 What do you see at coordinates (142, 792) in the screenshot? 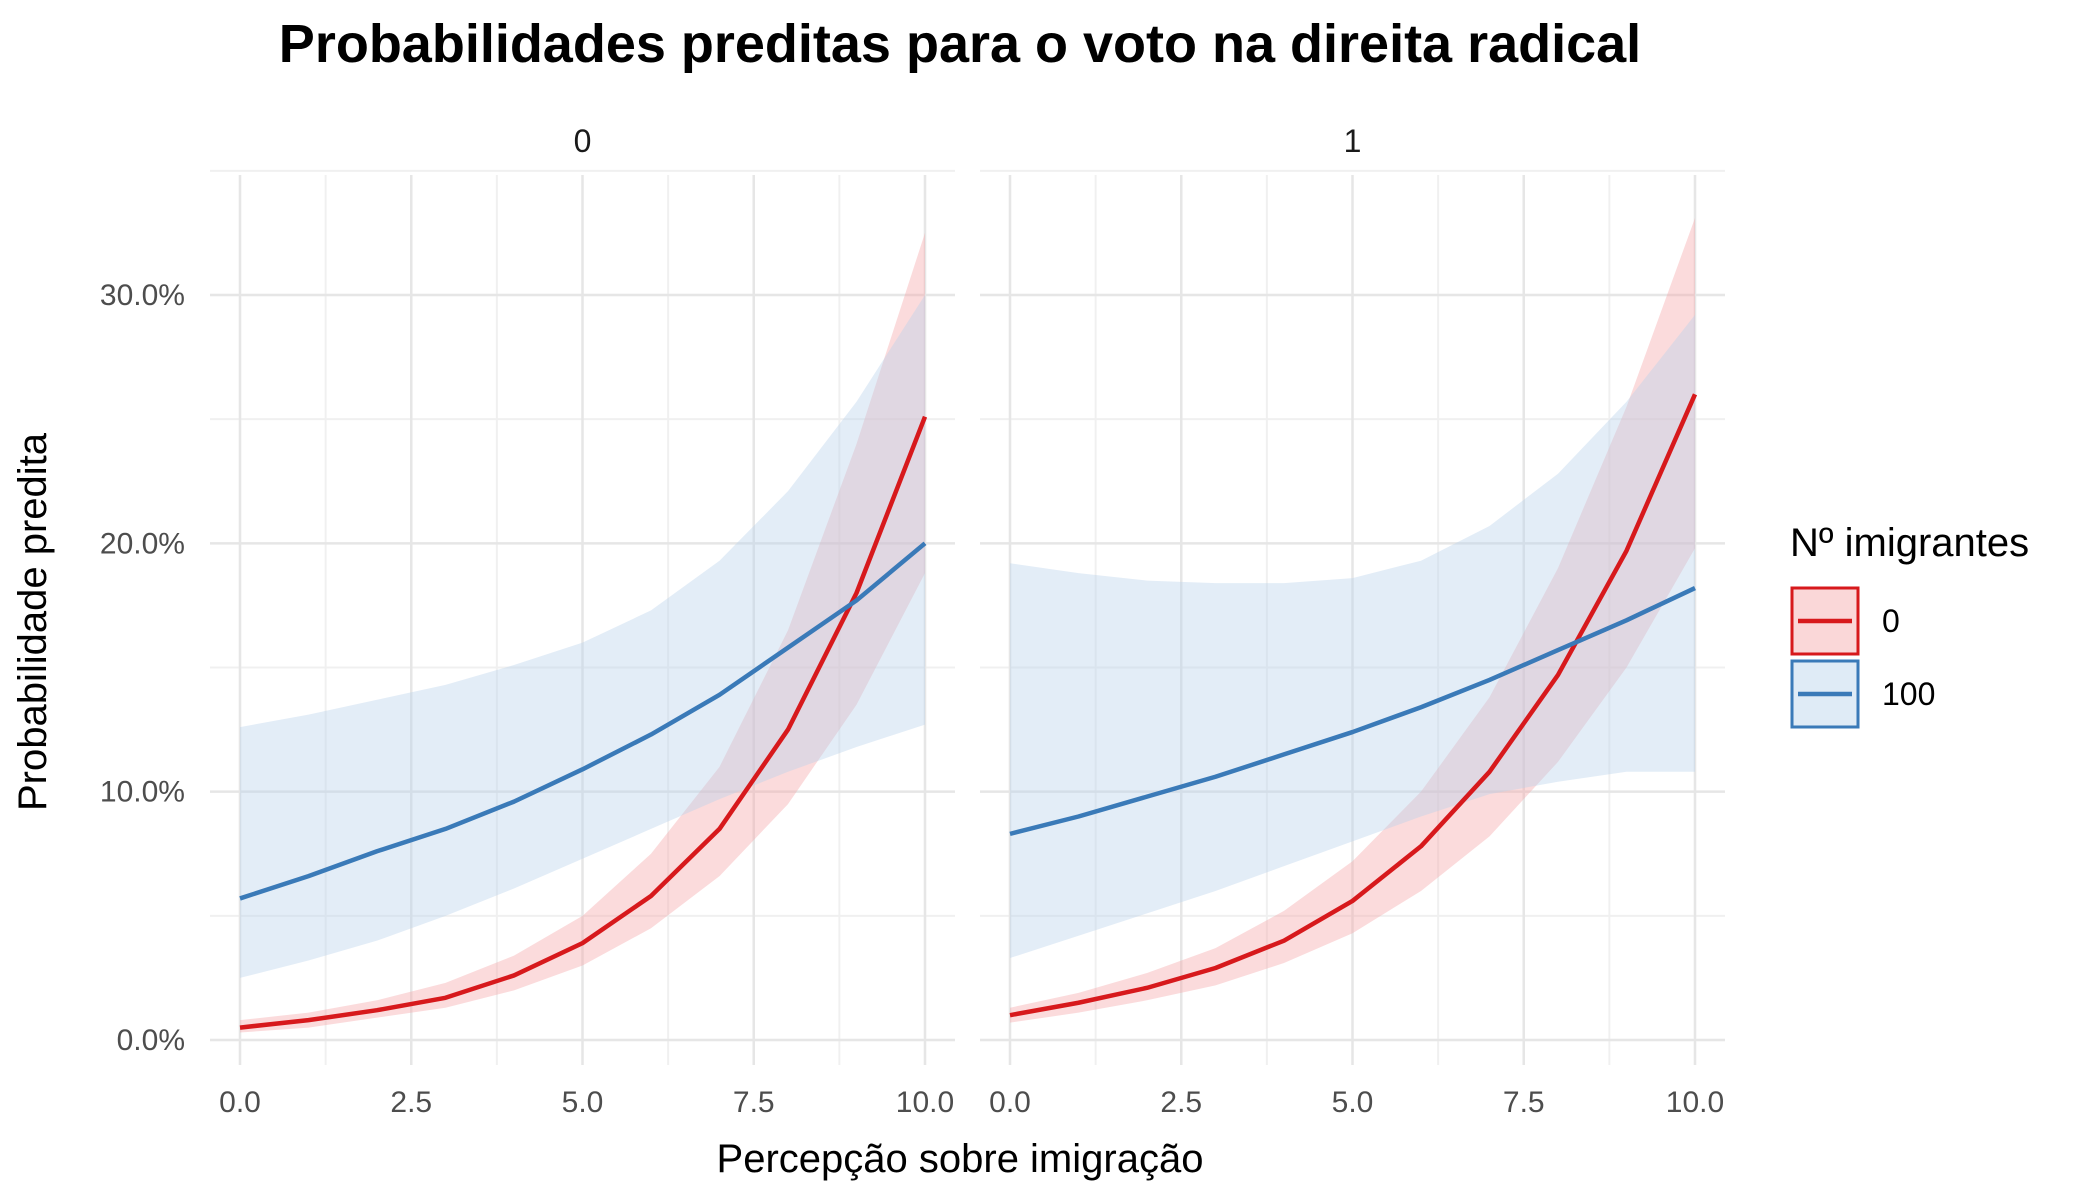
I see `y-tick-label: 10.0%` at bounding box center [142, 792].